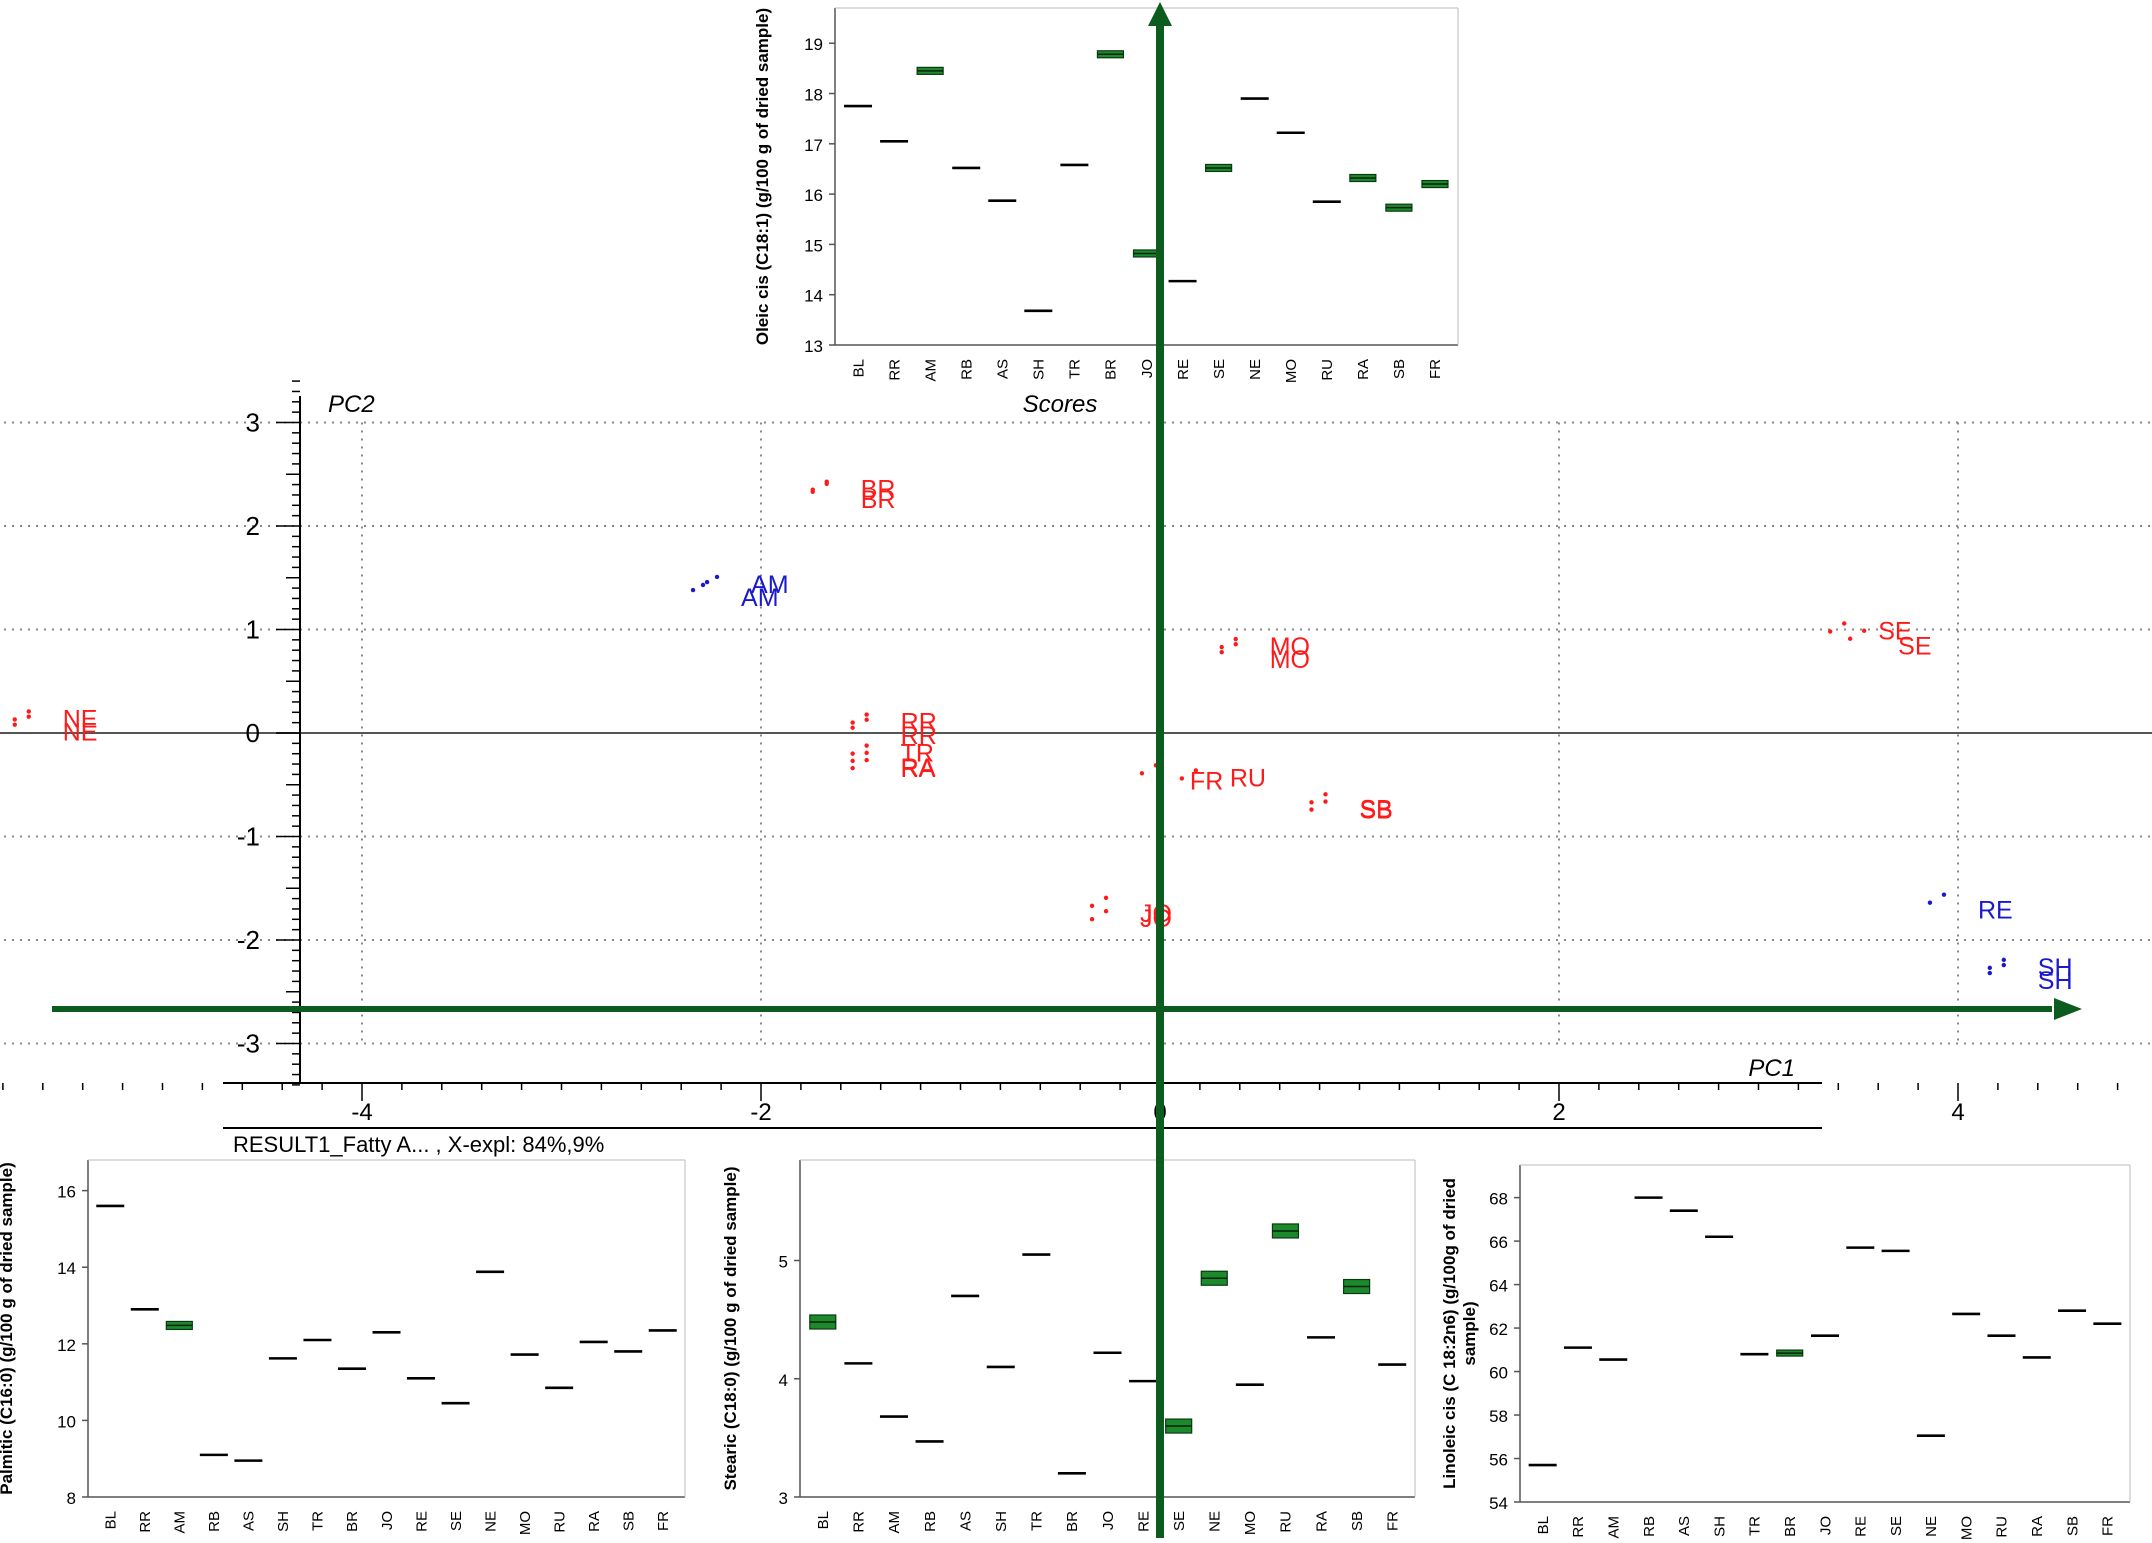 This screenshot has height=1543, width=2152. I want to click on score-label: NE, so click(80, 719).